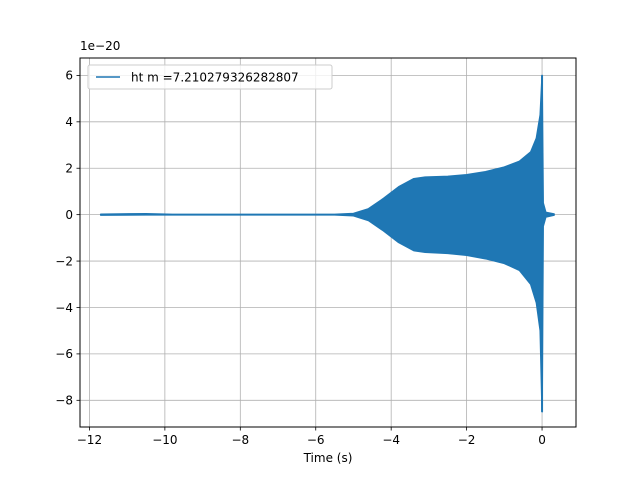 This screenshot has height=480, width=640. Describe the element at coordinates (240, 440) in the screenshot. I see `x-tick-label: −8` at that location.